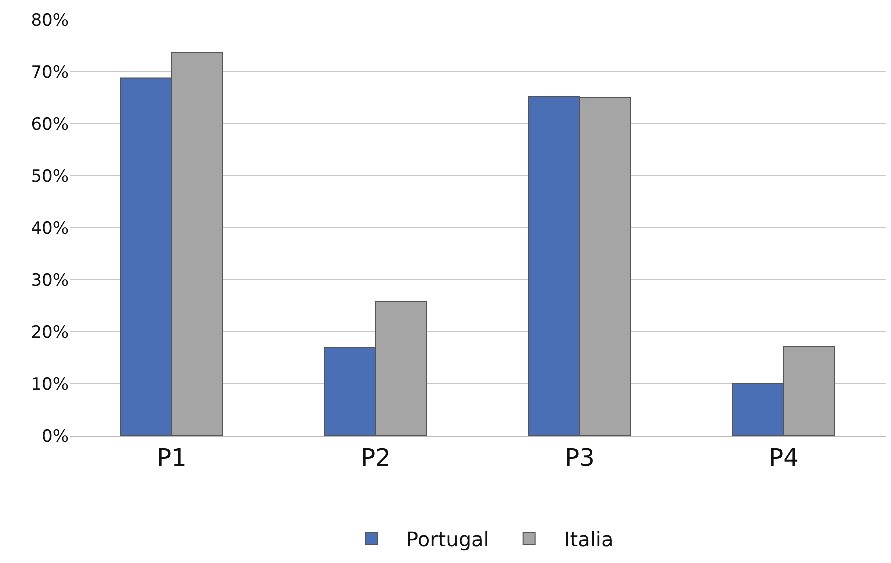  Describe the element at coordinates (50, 124) in the screenshot. I see `y-tick-label: 60%` at that location.